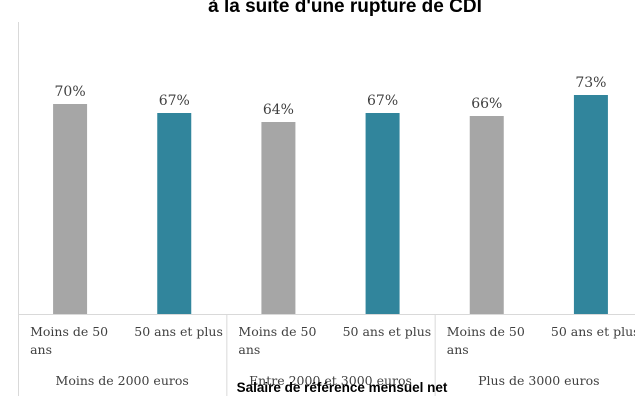 The height and width of the screenshot is (396, 635). What do you see at coordinates (538, 380) in the screenshot?
I see `group-label: Plus de 3000 euros` at bounding box center [538, 380].